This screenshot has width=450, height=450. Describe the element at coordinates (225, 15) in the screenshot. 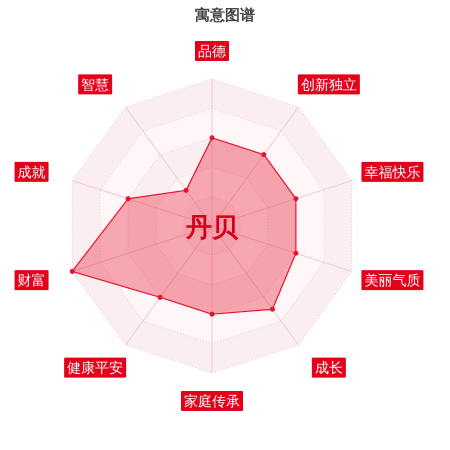

I see `title: 寓意图谱` at that location.